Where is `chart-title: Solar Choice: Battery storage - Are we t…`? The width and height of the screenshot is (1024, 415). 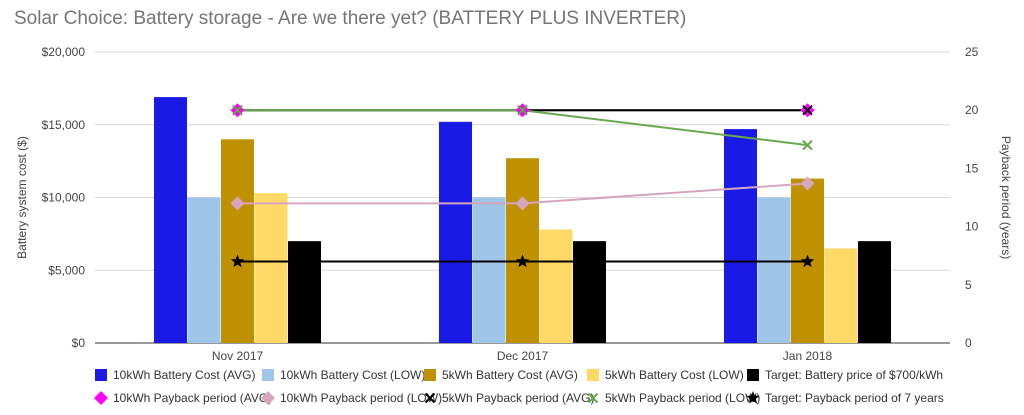 chart-title: Solar Choice: Battery storage - Are we t… is located at coordinates (350, 18).